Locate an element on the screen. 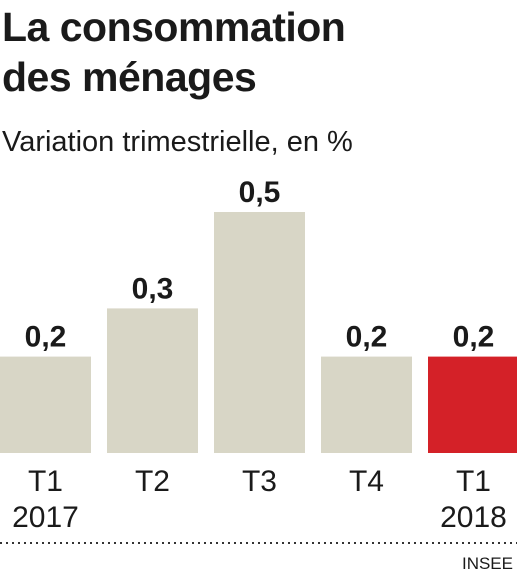 Image resolution: width=517 pixels, height=576 pixels. category-label-0: T1 2017 is located at coordinates (45, 499).